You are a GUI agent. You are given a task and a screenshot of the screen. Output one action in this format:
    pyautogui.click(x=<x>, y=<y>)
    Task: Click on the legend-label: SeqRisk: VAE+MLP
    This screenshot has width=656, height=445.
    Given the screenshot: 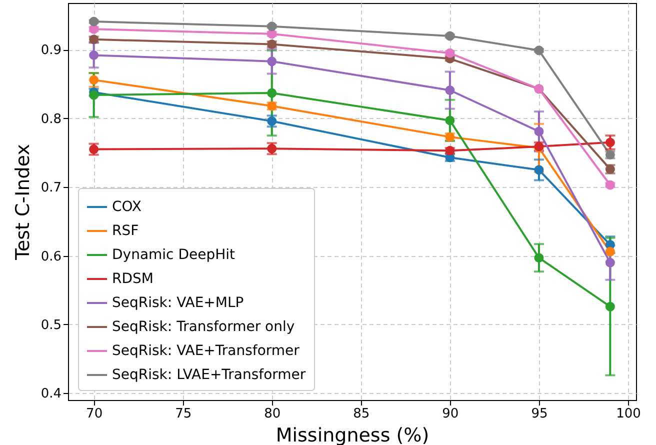 What is the action you would take?
    pyautogui.click(x=178, y=303)
    